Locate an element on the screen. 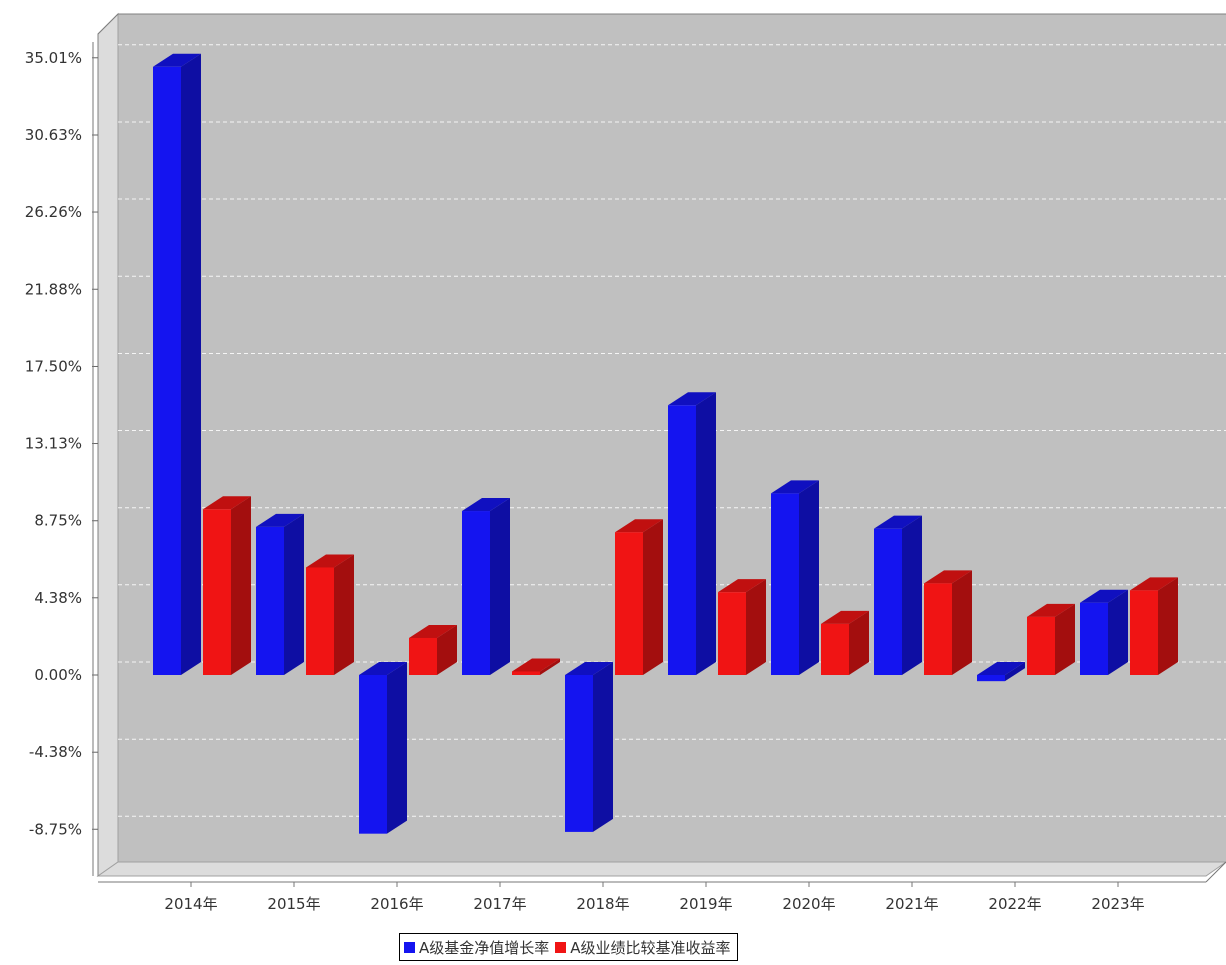 Image resolution: width=1226 pixels, height=965 pixels. y-tick-label: -4.38% is located at coordinates (55, 752).